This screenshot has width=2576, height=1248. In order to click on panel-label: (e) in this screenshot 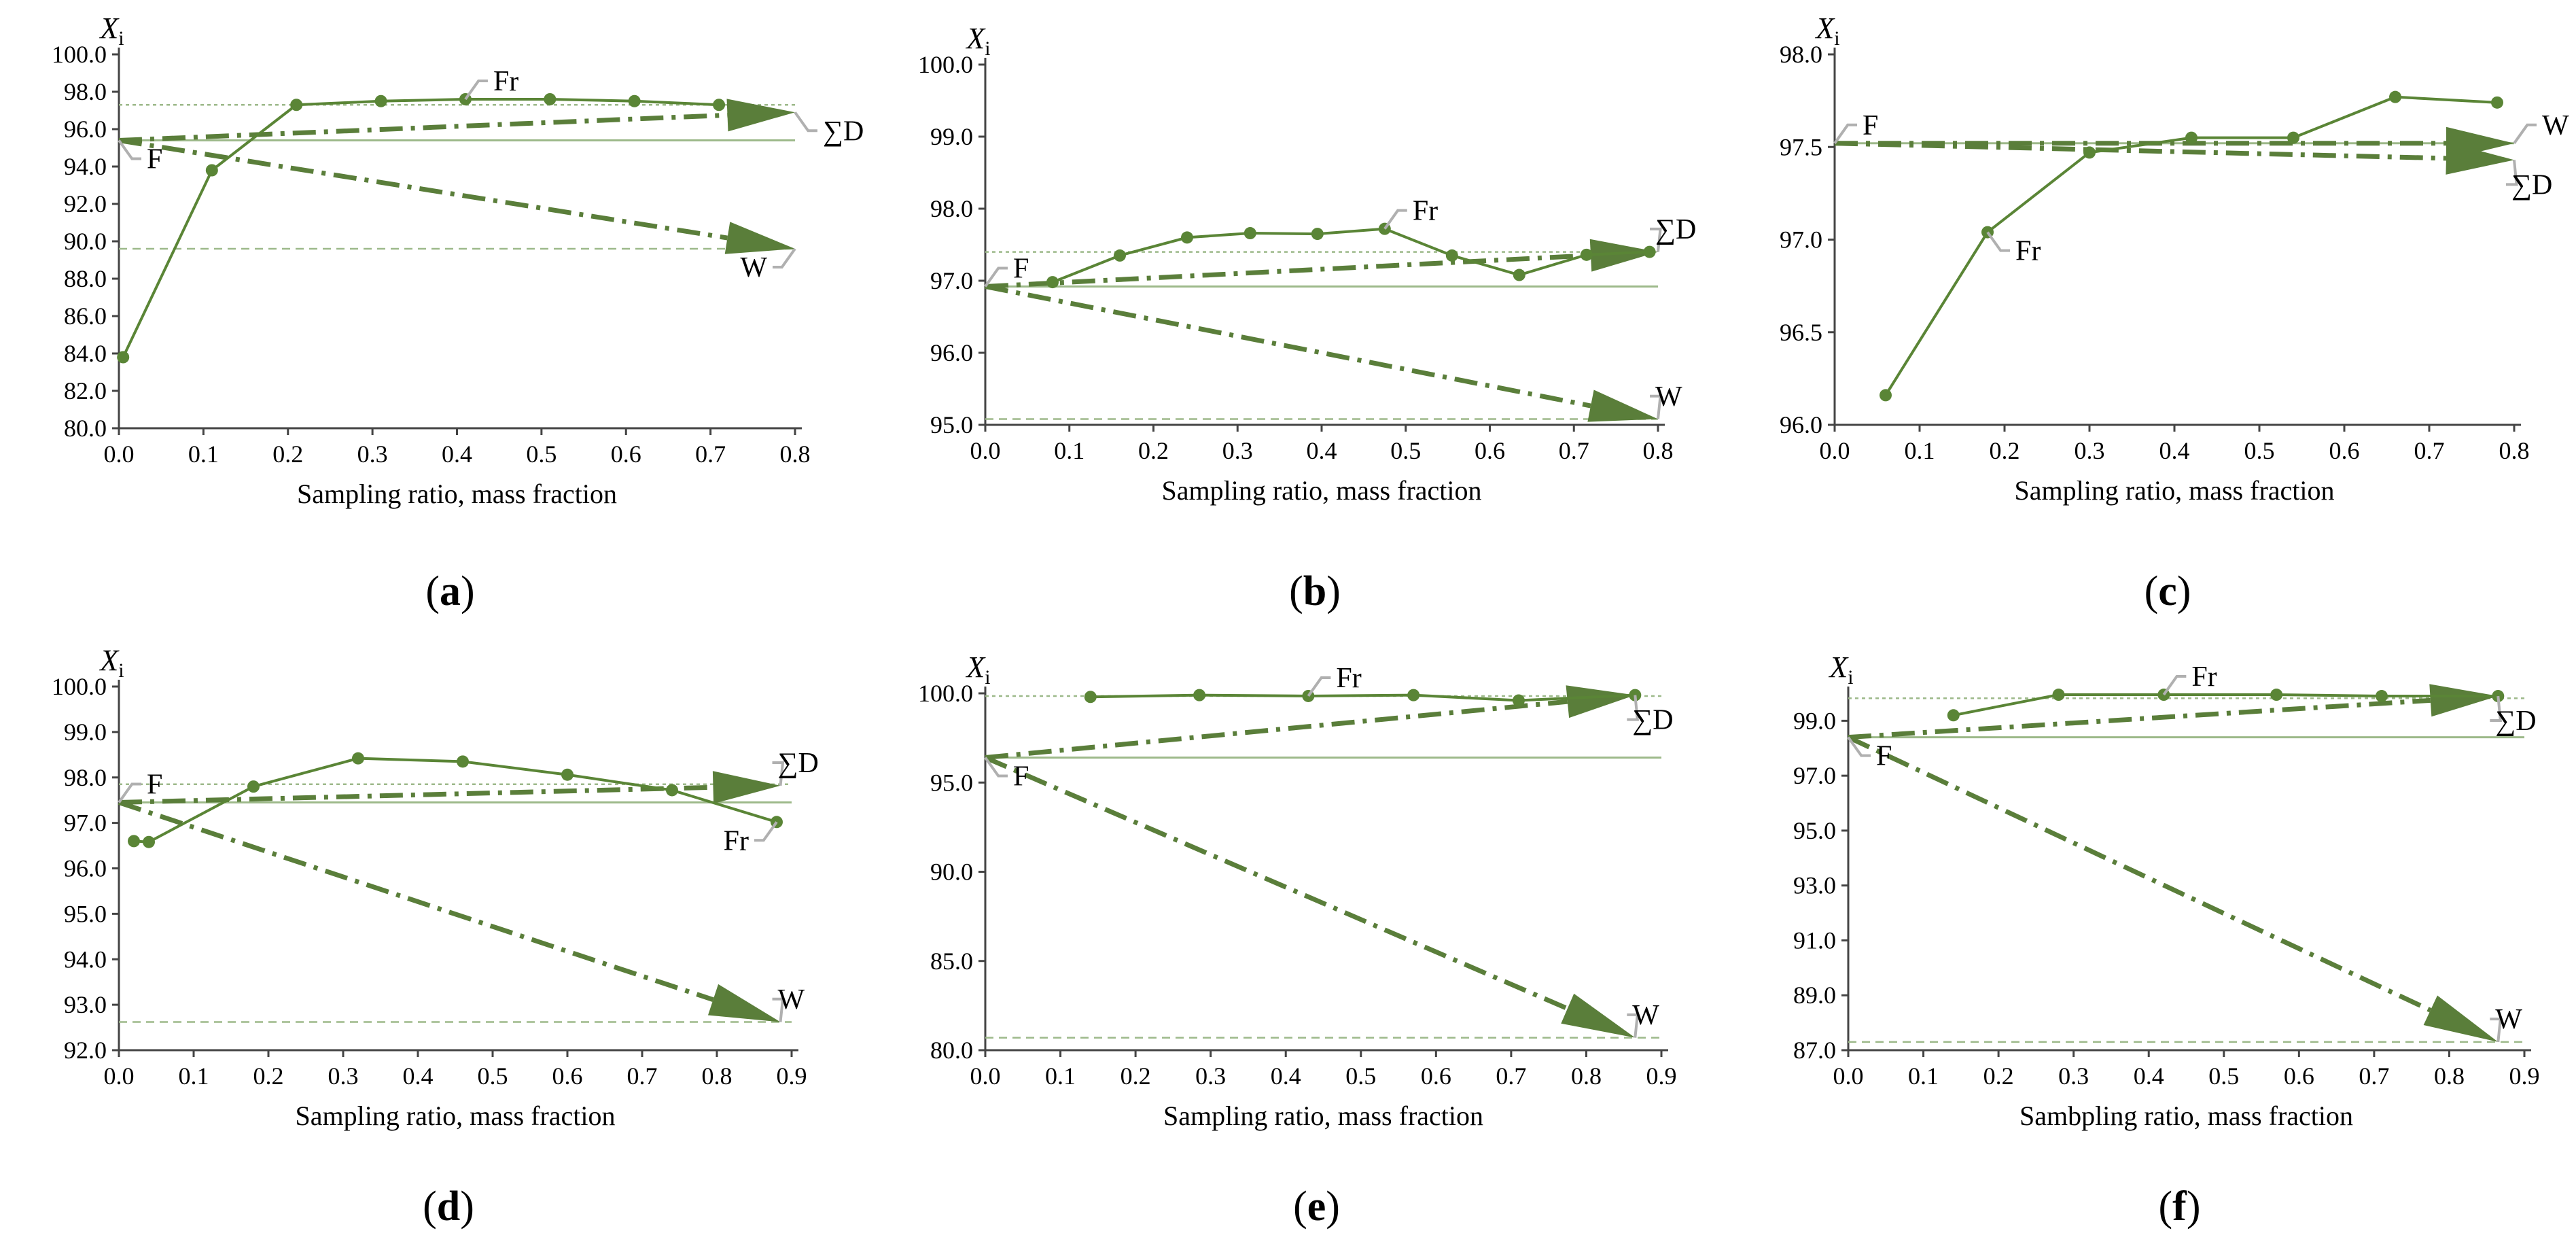, I will do `click(1316, 1206)`.